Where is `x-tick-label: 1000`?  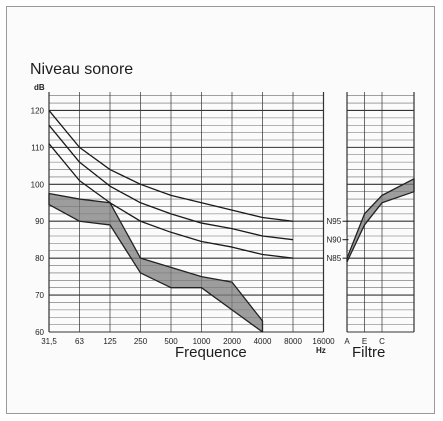
x-tick-label: 1000 is located at coordinates (202, 341).